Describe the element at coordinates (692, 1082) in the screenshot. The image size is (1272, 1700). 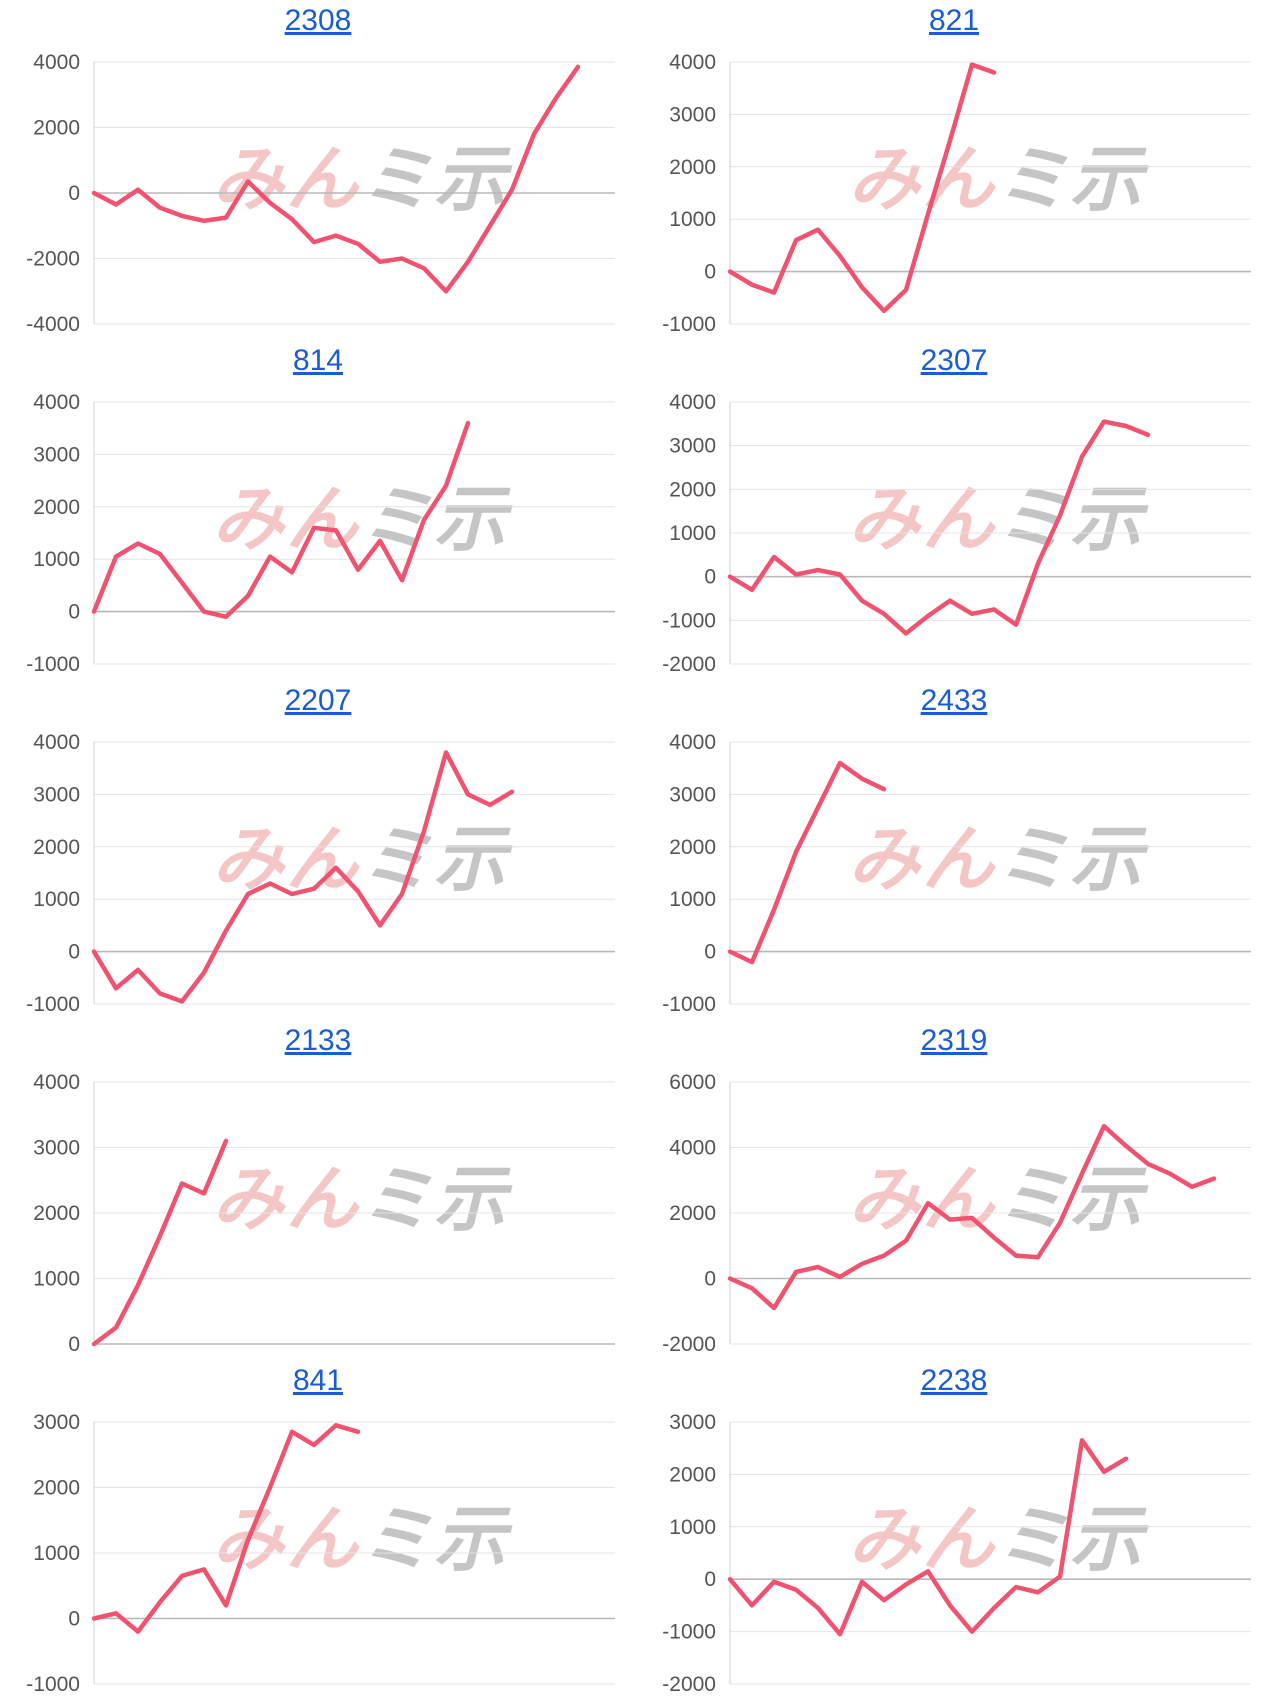
I see `y-tick-label: 6000` at that location.